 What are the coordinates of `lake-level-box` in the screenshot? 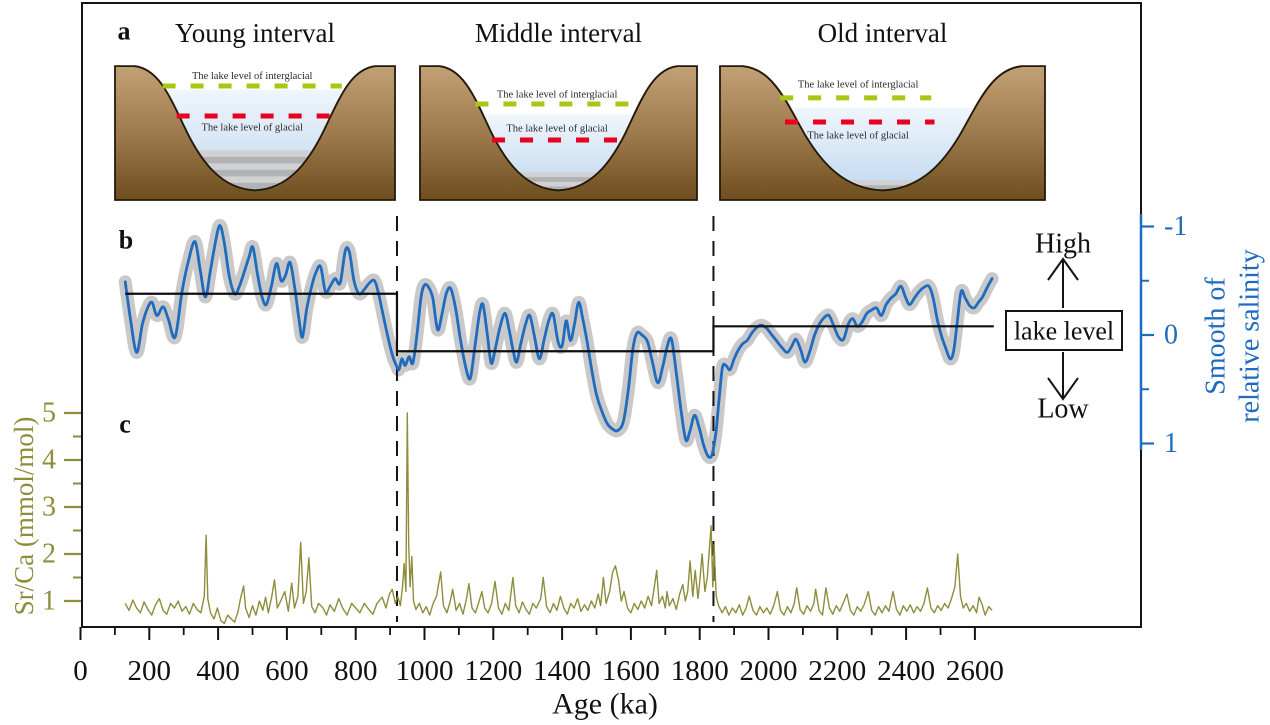 It's located at (1064, 330).